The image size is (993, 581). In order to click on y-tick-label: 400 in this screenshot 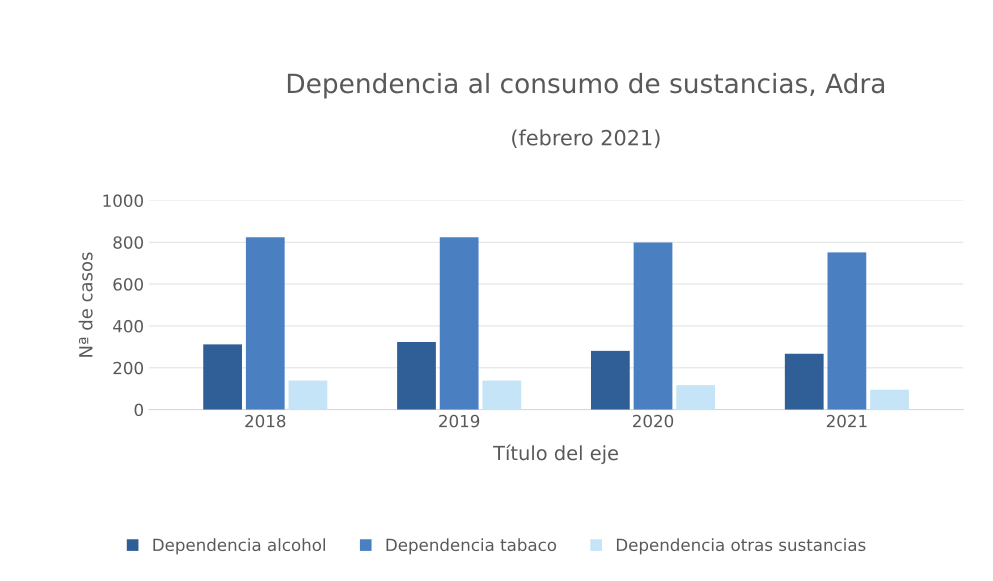, I will do `click(128, 326)`.